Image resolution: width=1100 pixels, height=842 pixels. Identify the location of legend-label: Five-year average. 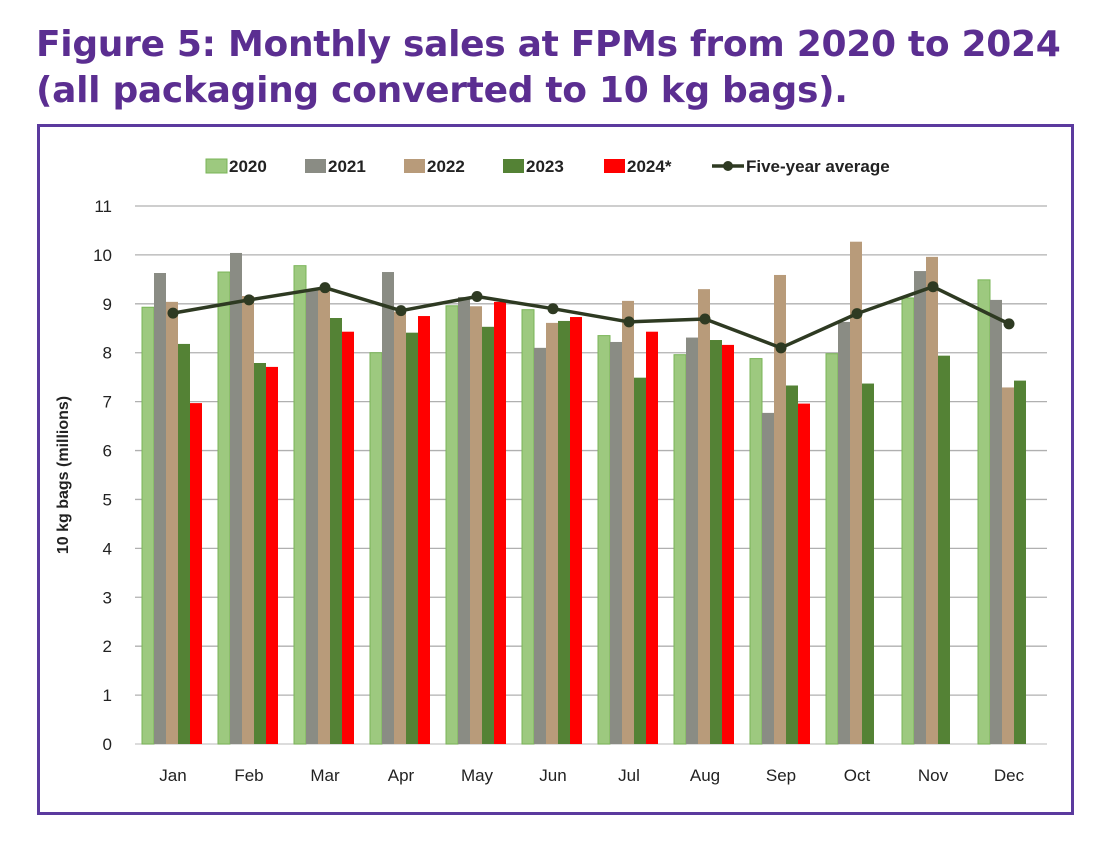
(818, 166).